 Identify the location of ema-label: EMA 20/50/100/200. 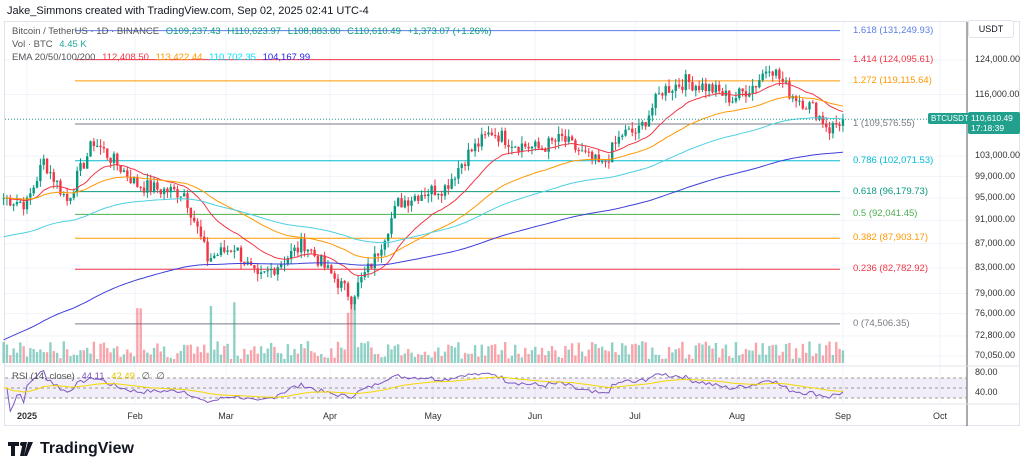
(54, 57).